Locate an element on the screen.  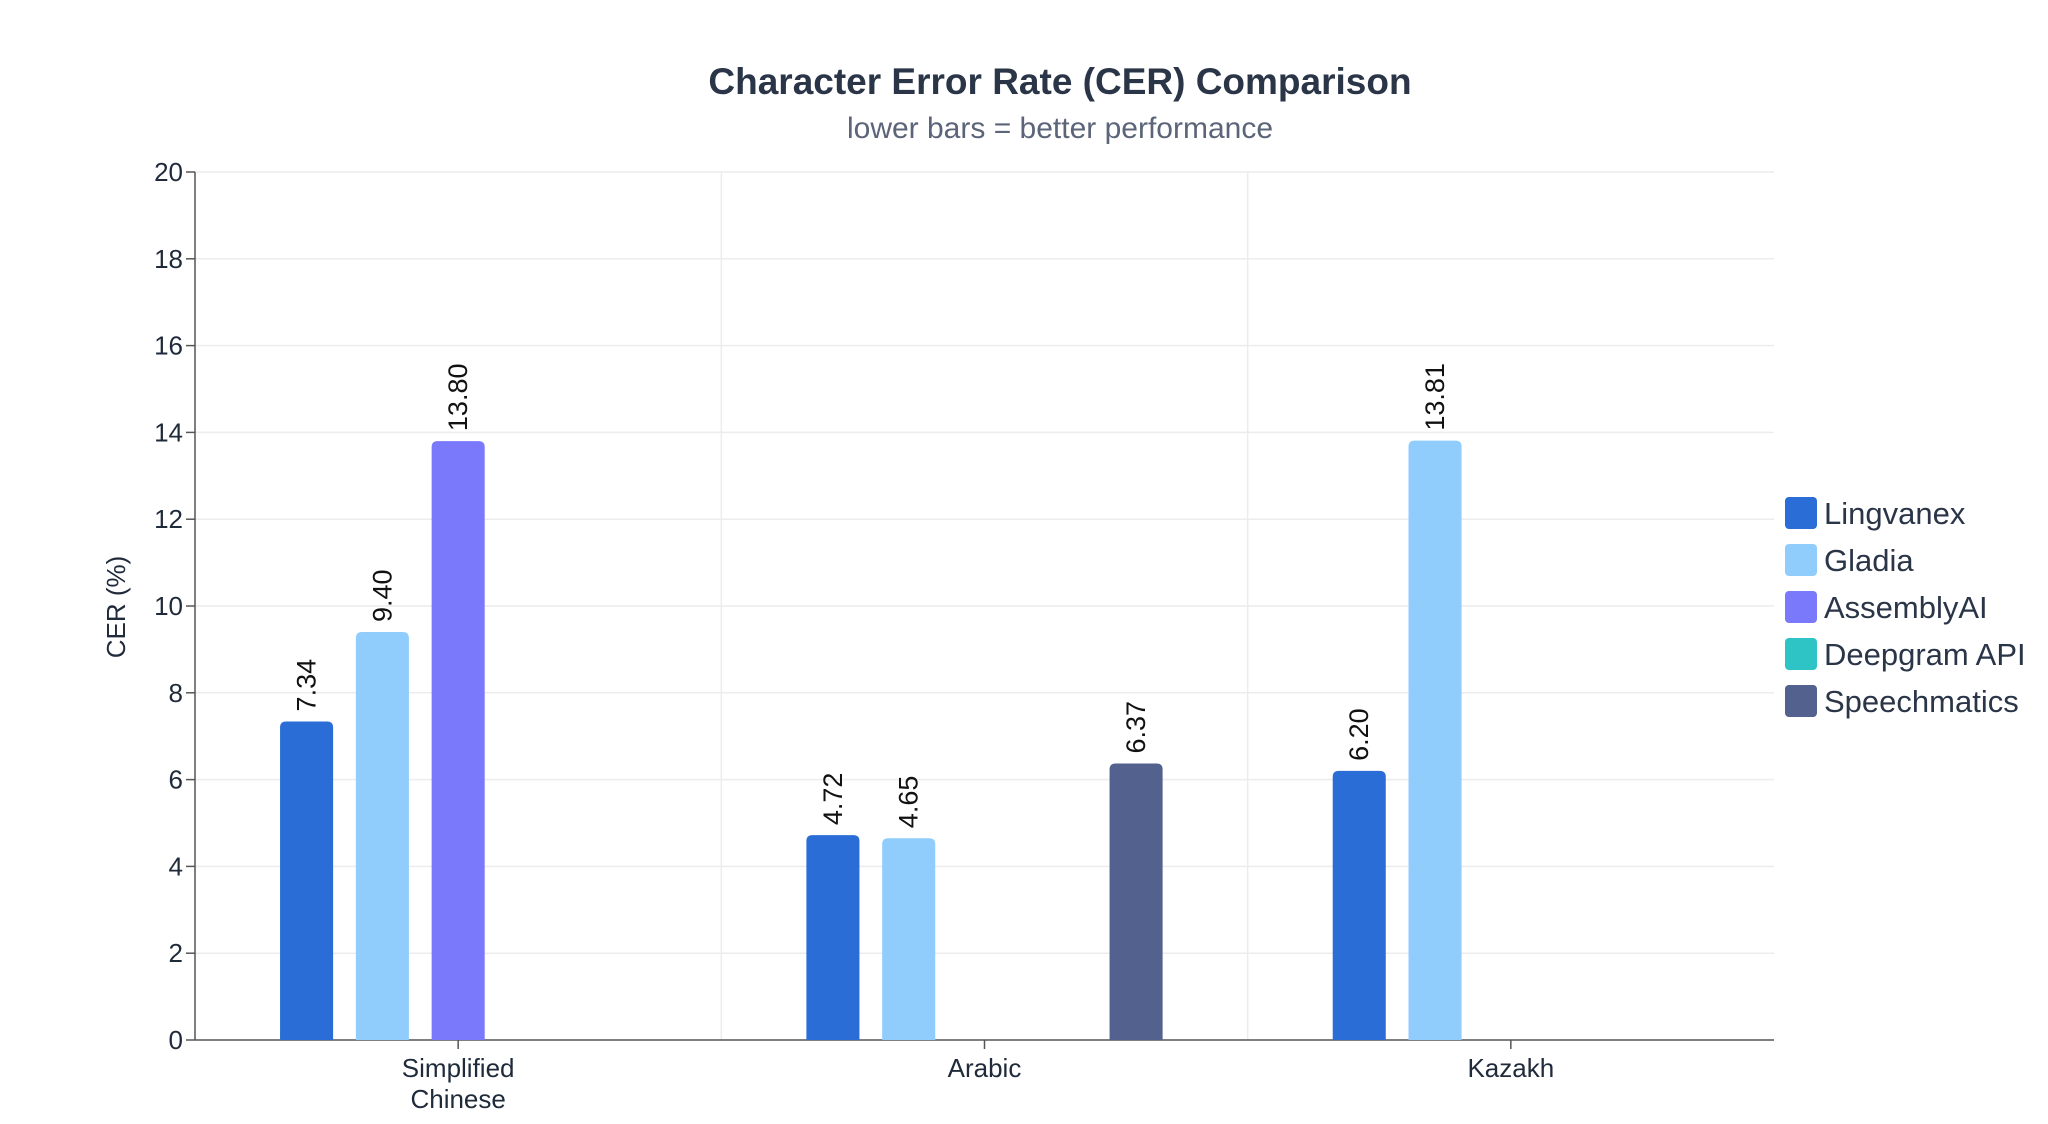
data-label: 4.65 is located at coordinates (909, 802).